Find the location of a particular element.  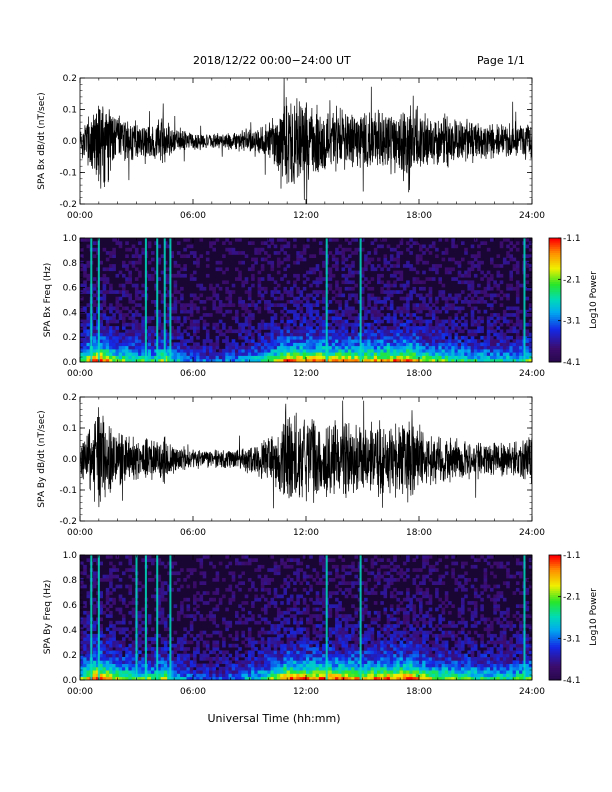

y-tick-label: 0.2 is located at coordinates (70, 398).